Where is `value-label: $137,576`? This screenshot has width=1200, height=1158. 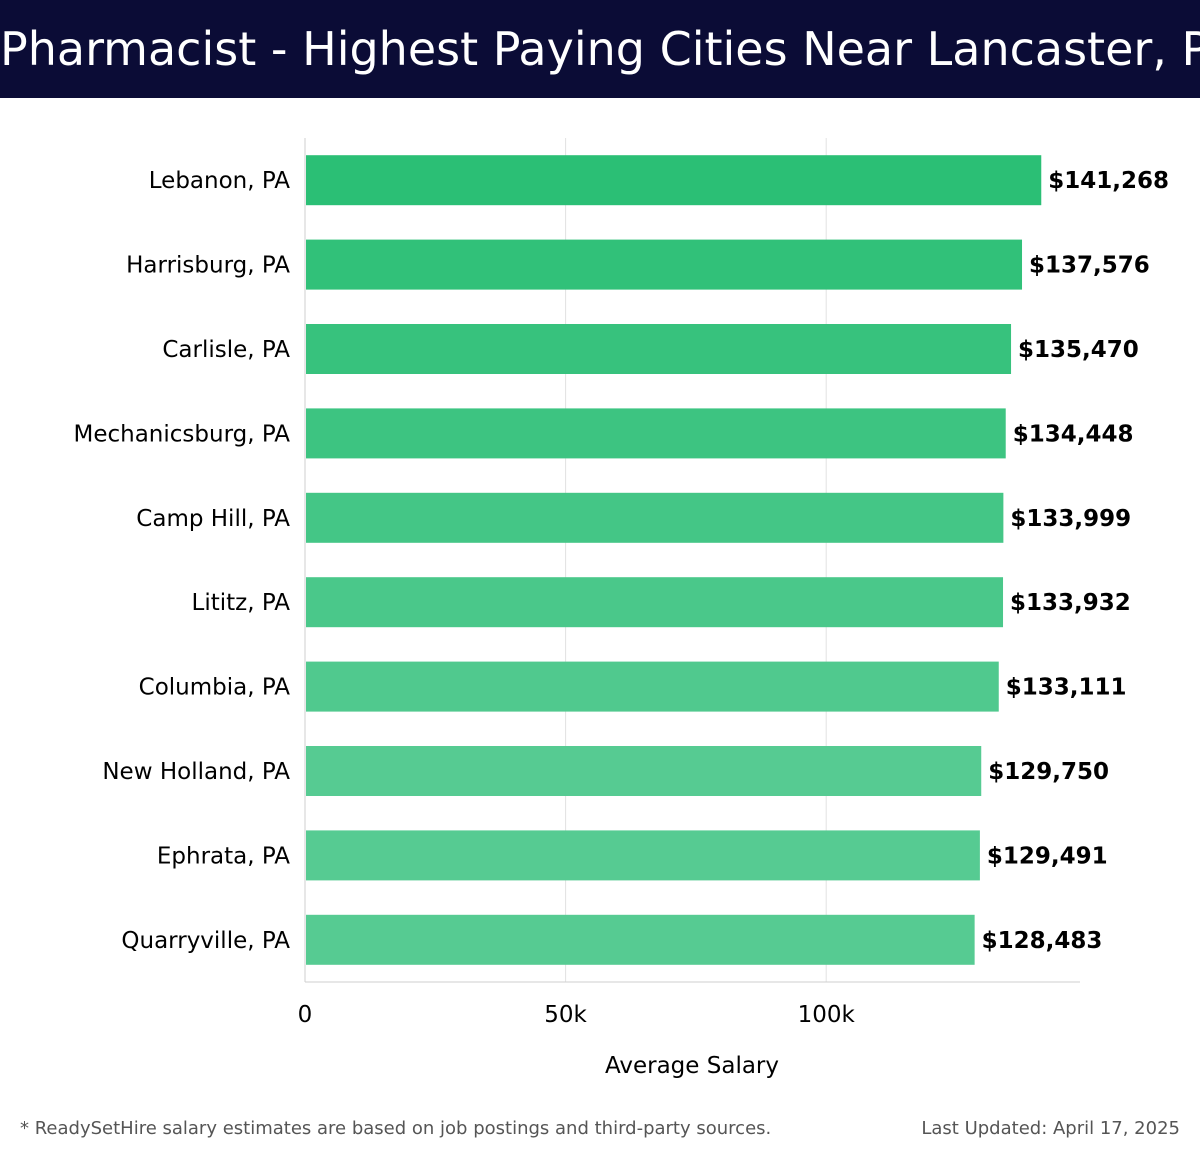 value-label: $137,576 is located at coordinates (1089, 266).